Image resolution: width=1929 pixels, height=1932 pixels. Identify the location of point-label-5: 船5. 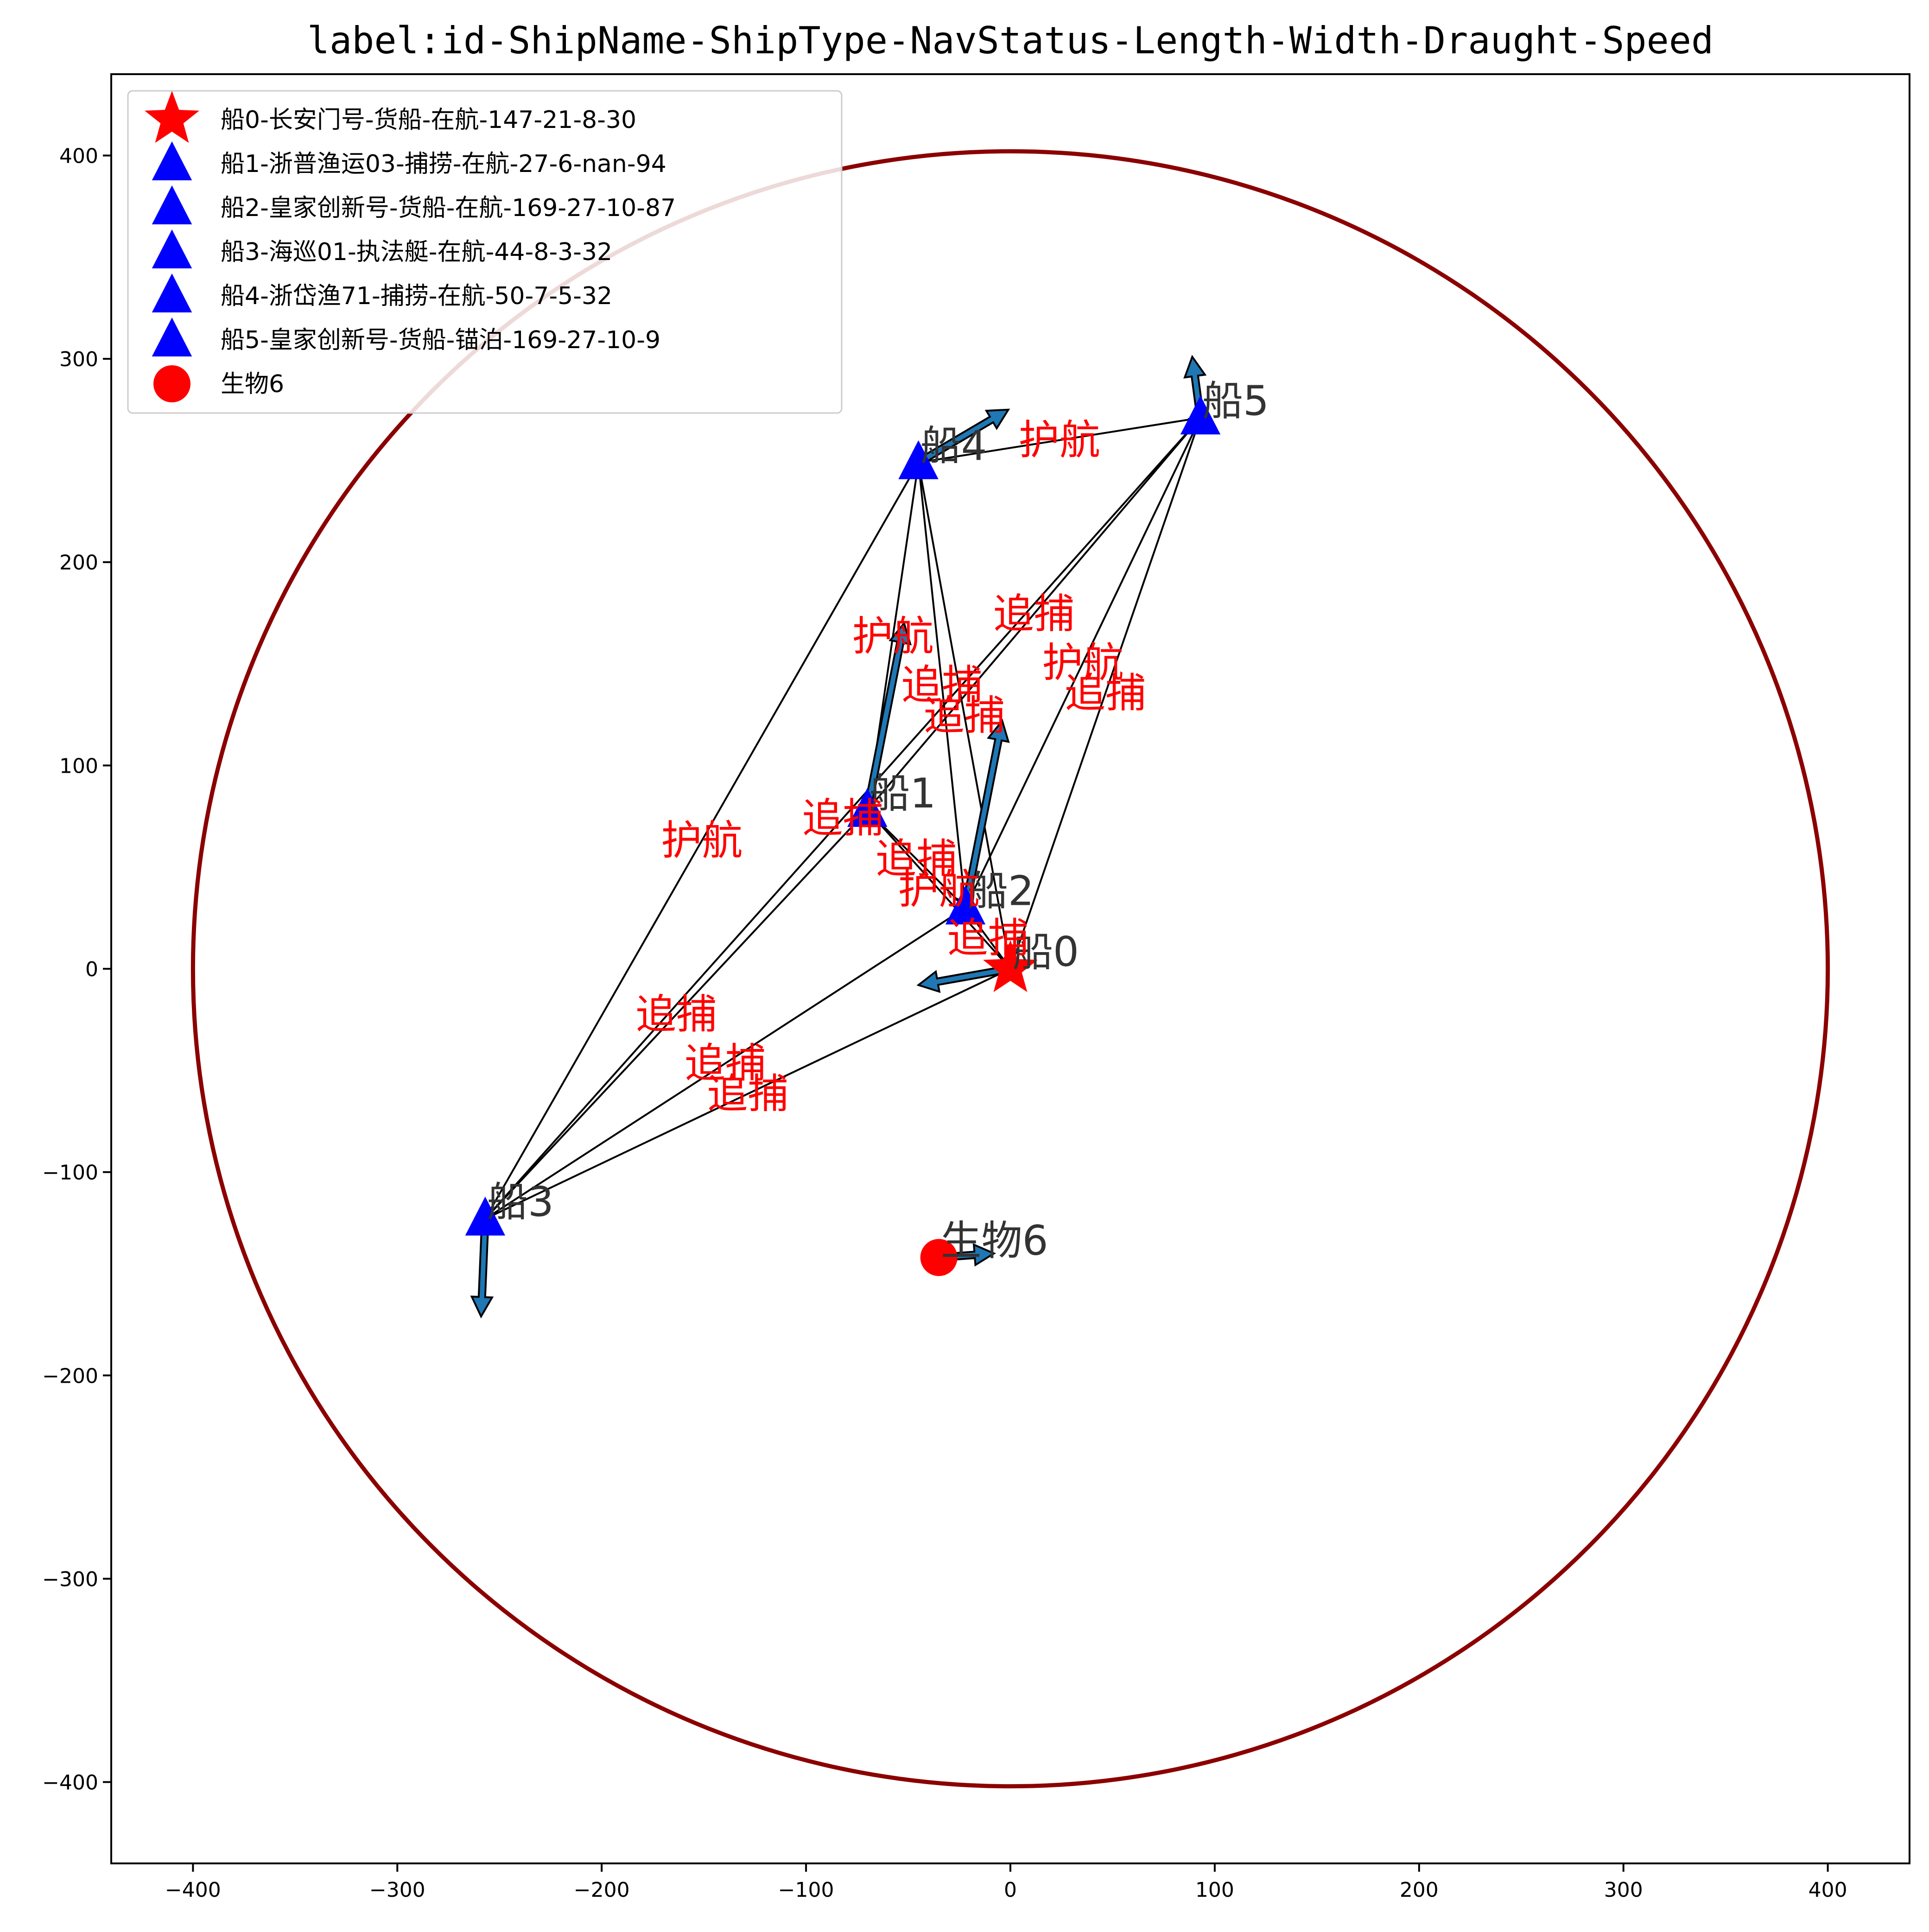
(1235, 401).